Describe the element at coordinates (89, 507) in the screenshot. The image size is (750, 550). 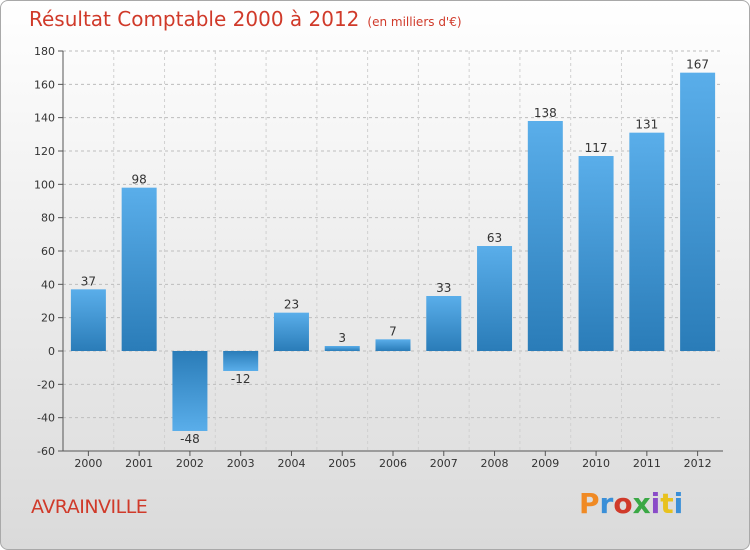
I see `commune-name: AVRAINVILLE` at that location.